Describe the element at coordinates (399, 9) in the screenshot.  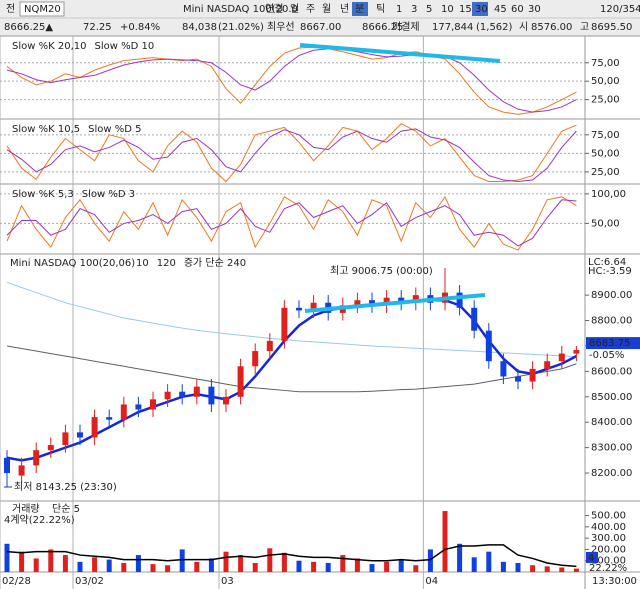
I see `toolbar-button: 1` at that location.